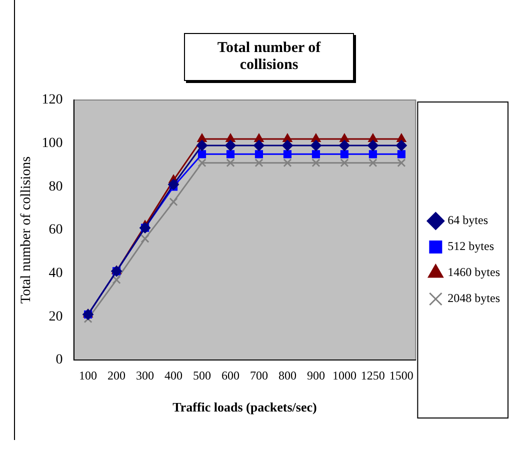  Describe the element at coordinates (55, 186) in the screenshot. I see `y-tick-label: 80` at that location.